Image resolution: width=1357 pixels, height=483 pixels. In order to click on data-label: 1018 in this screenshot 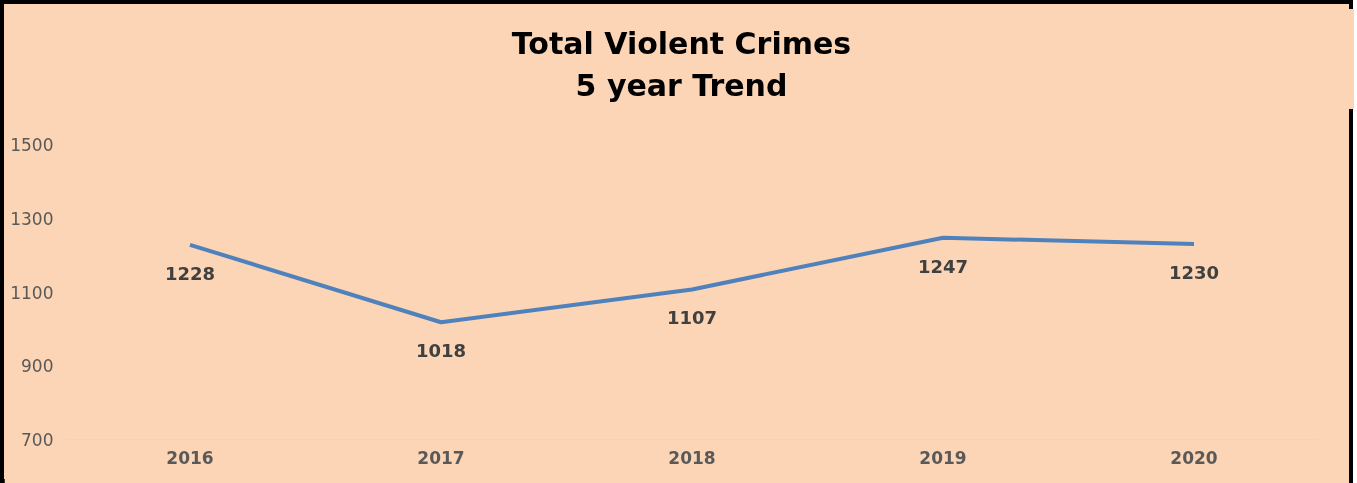, I will do `click(441, 351)`.